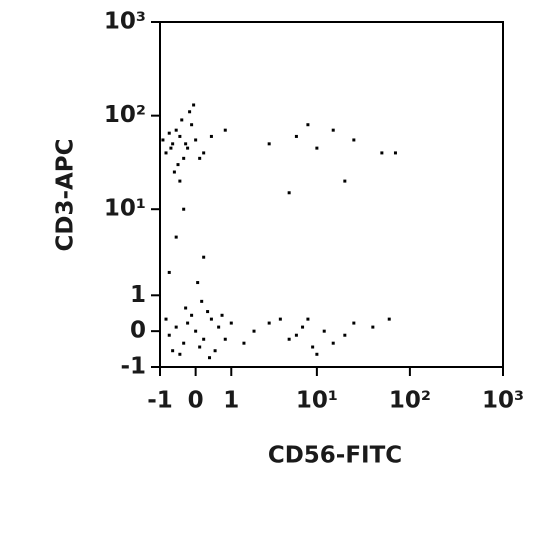 The height and width of the screenshot is (540, 540). Describe the element at coordinates (317, 401) in the screenshot. I see `x-tick-label: 10¹` at that location.